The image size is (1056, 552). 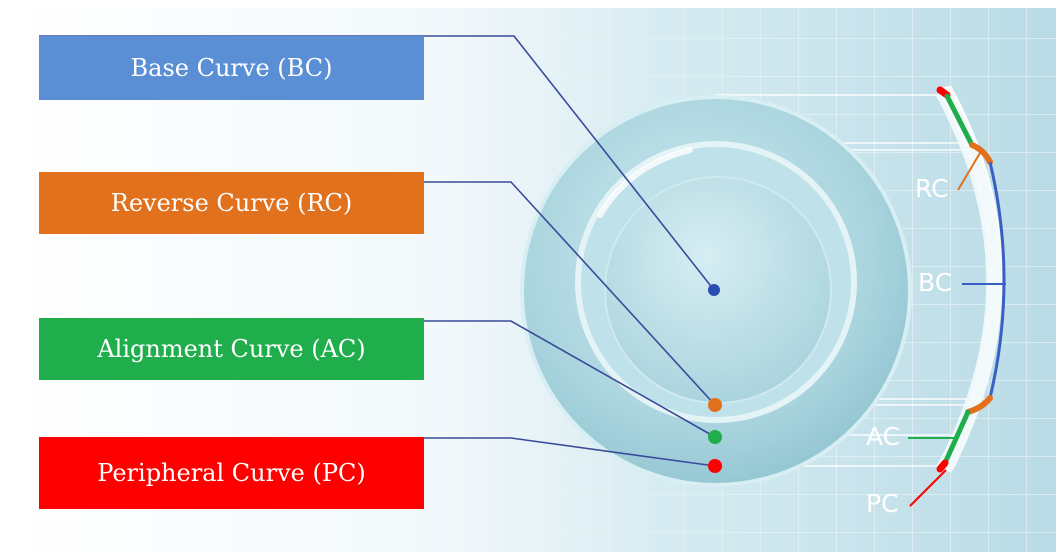 What do you see at coordinates (942, 466) in the screenshot?
I see `pc-zone-bottom` at bounding box center [942, 466].